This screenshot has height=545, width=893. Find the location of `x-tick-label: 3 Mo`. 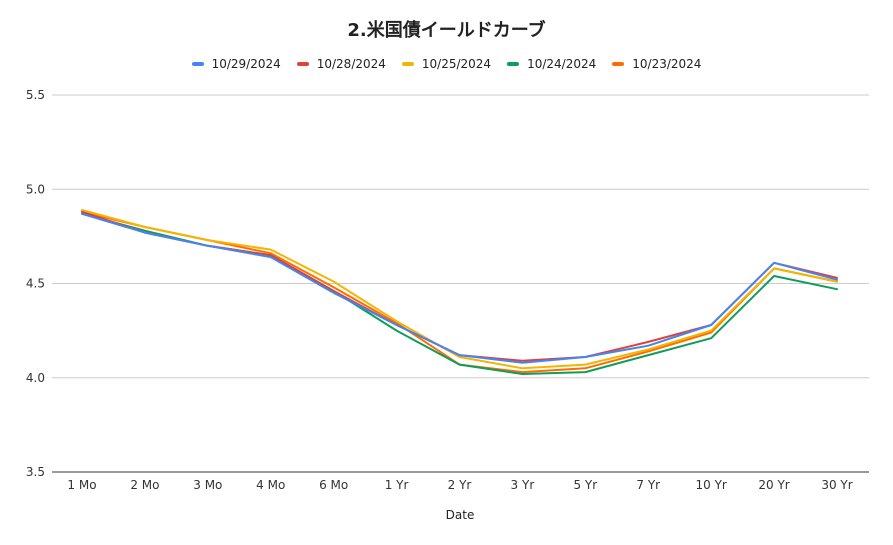

x-tick-label: 3 Mo is located at coordinates (207, 485).